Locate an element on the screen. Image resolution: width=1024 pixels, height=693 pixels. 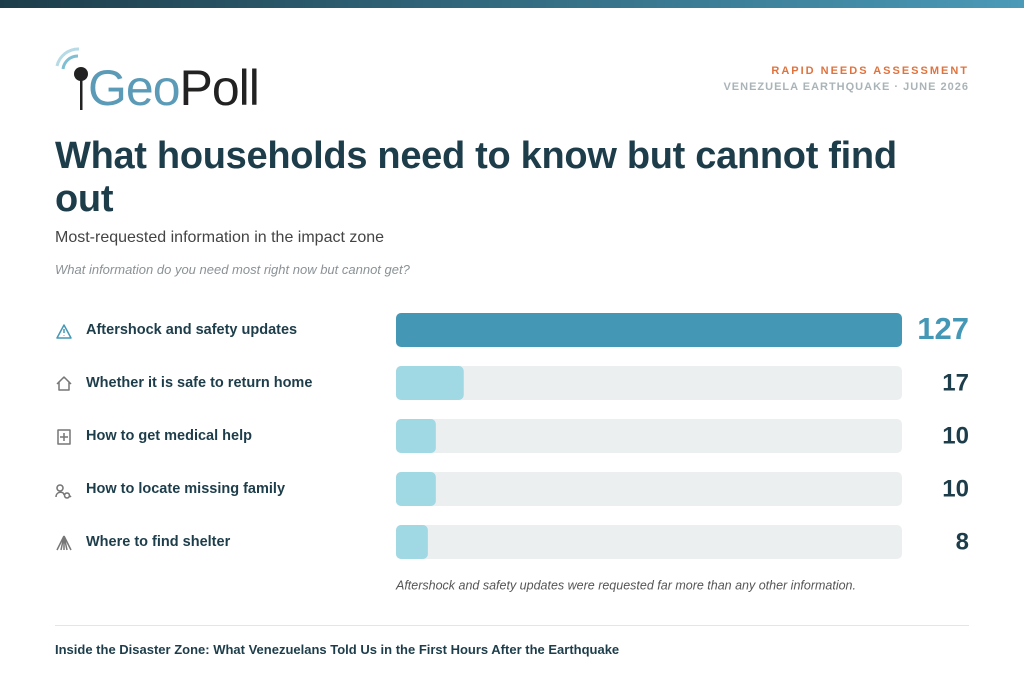
brand-part: Geo is located at coordinates (134, 88).